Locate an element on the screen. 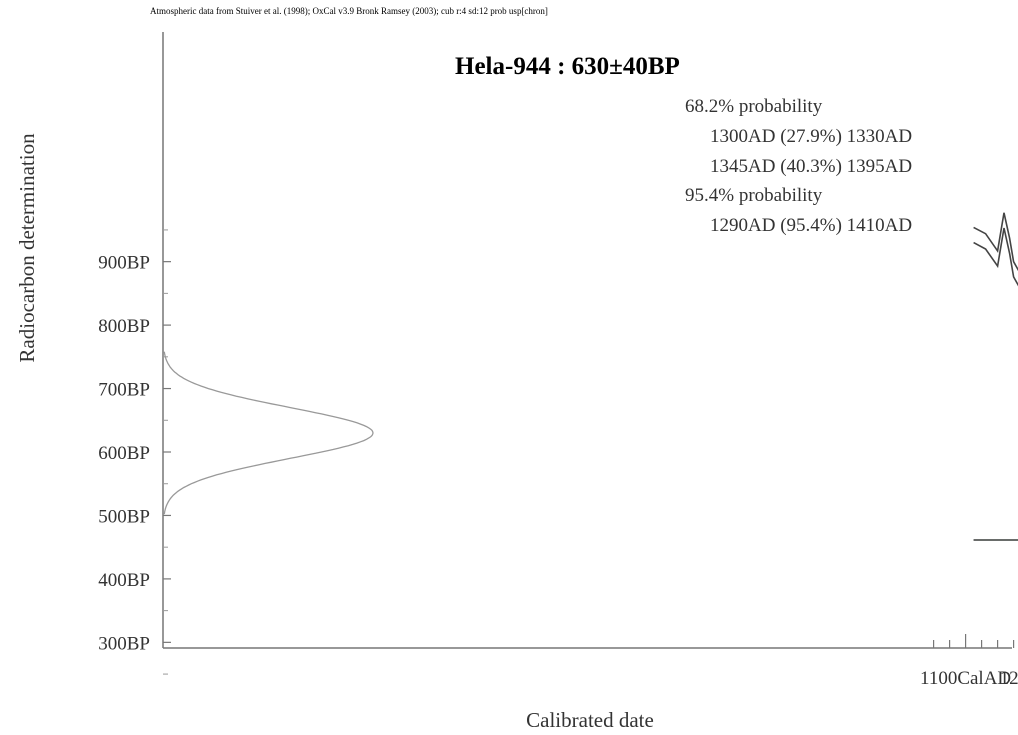  y-tick-label: 600BP is located at coordinates (124, 453).